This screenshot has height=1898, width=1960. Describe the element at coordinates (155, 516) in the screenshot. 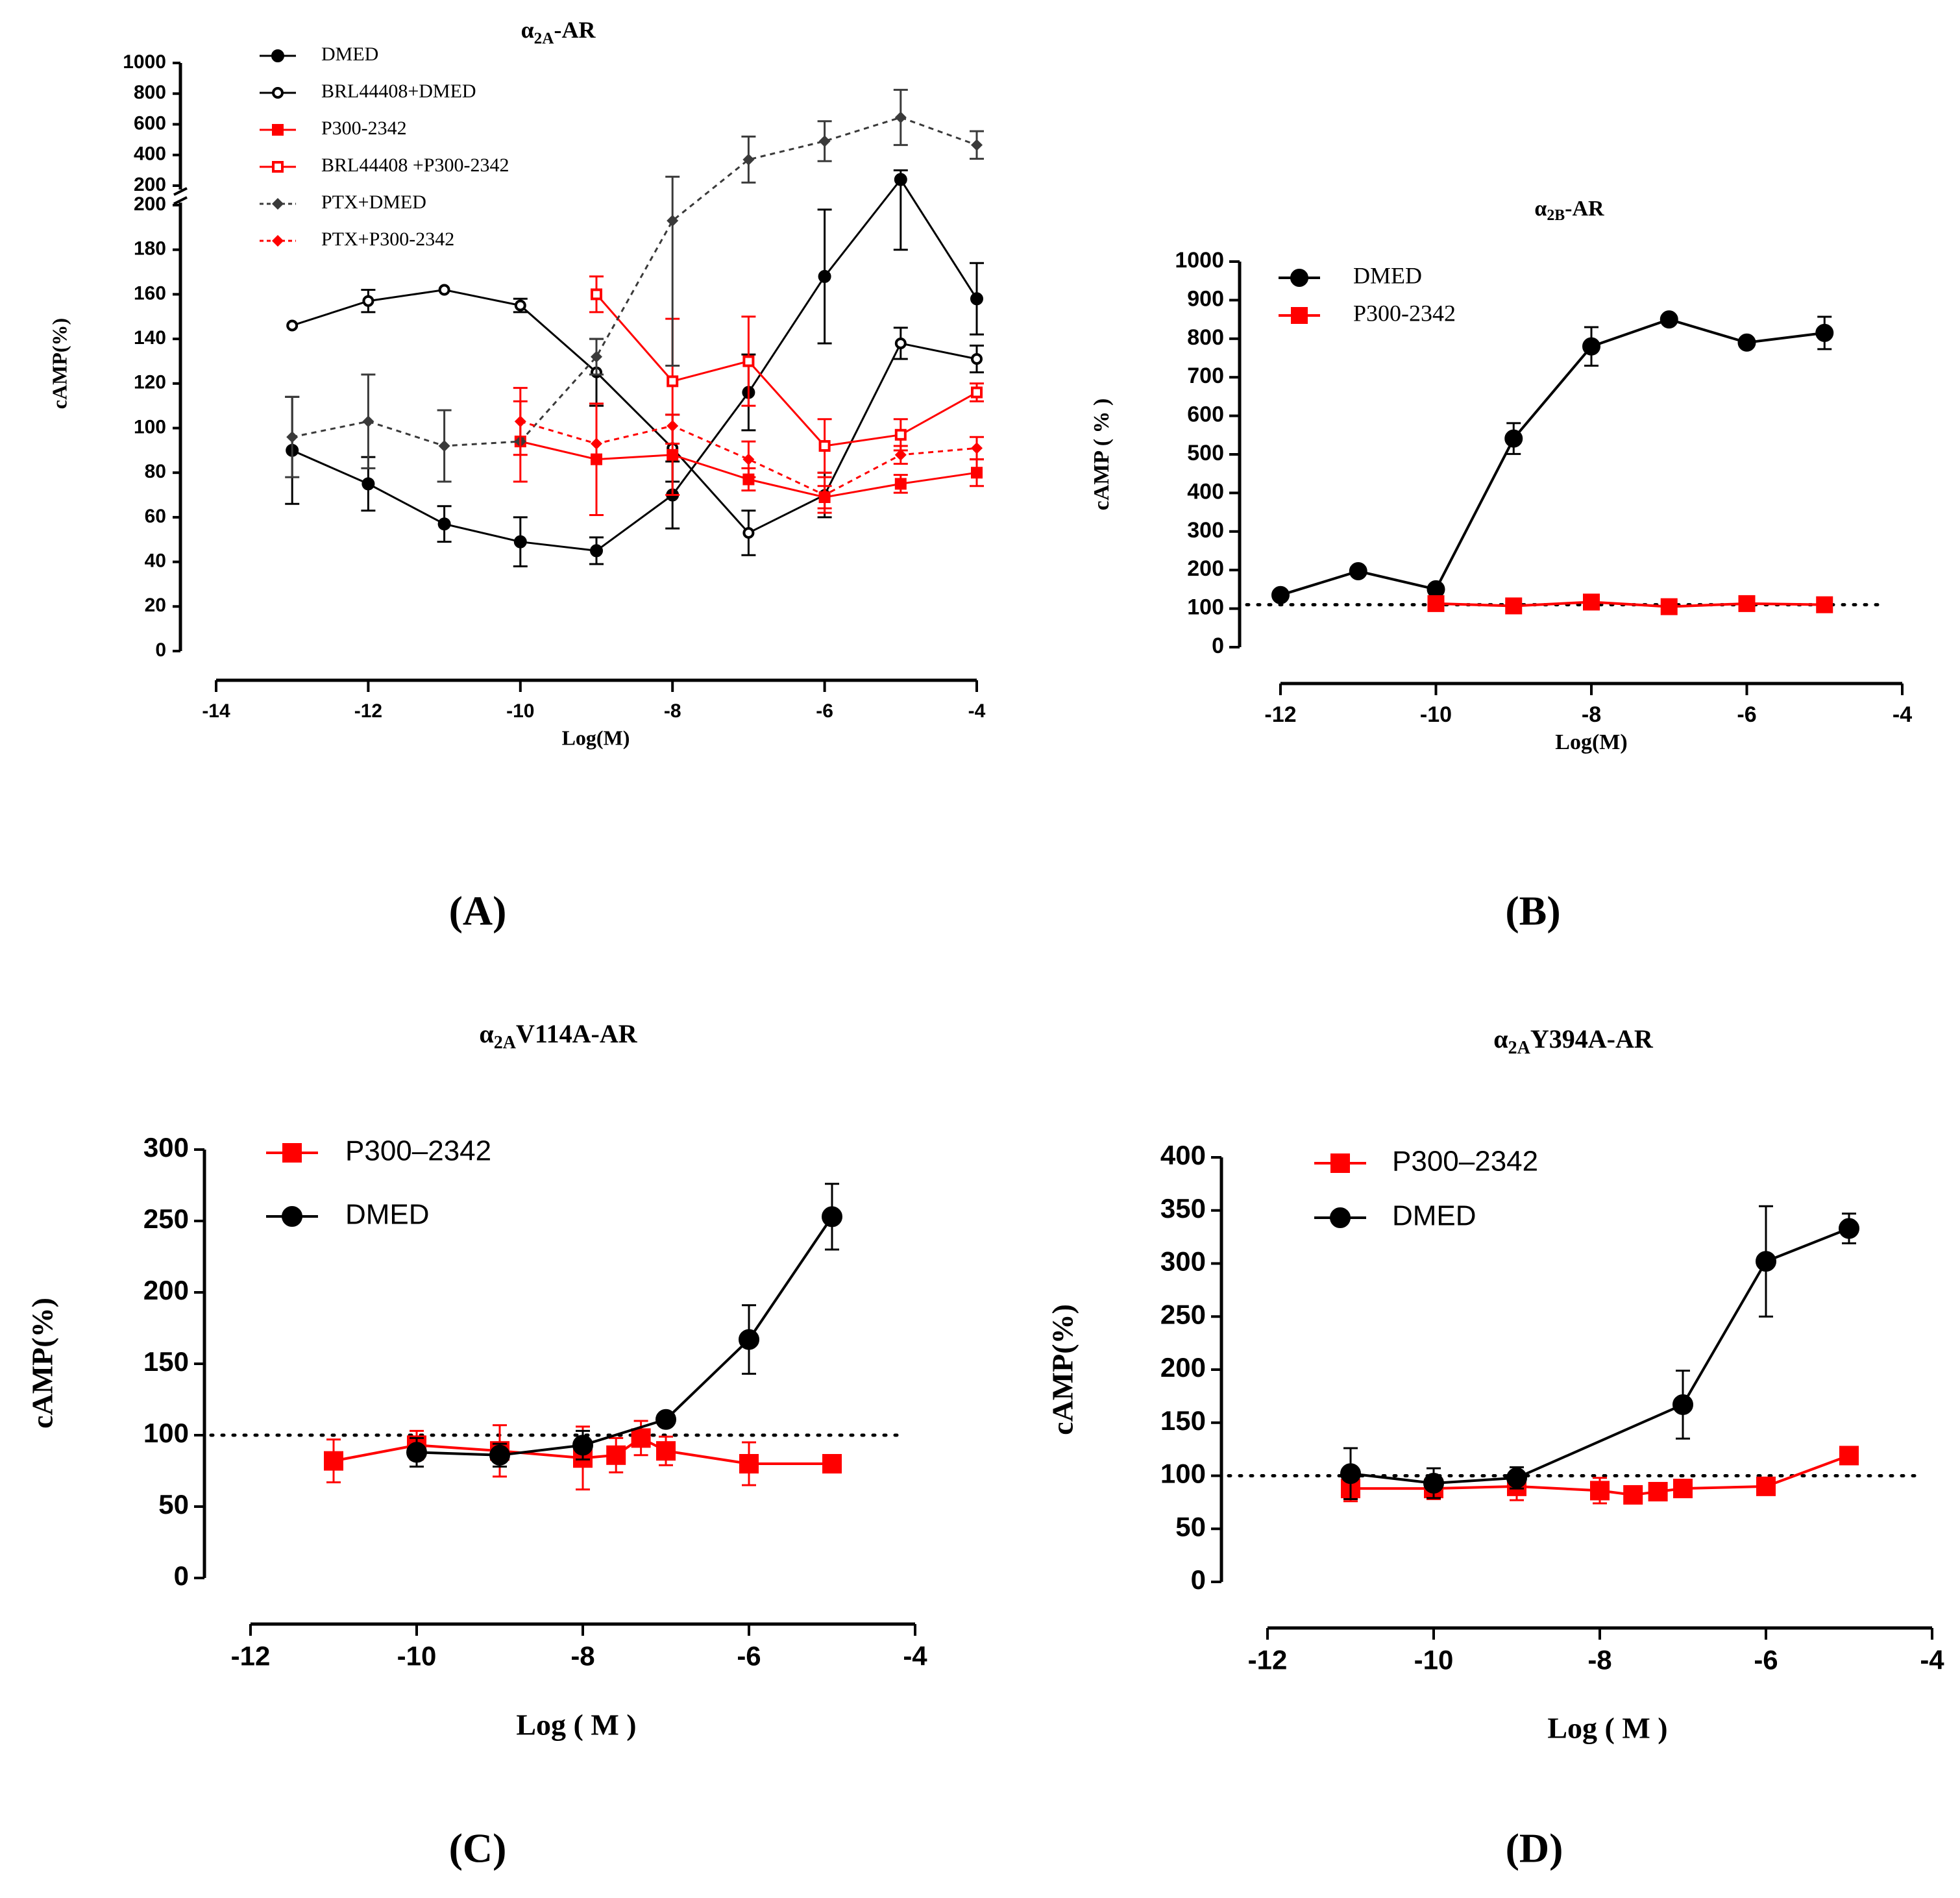

I see `y-tick-label: 60` at that location.